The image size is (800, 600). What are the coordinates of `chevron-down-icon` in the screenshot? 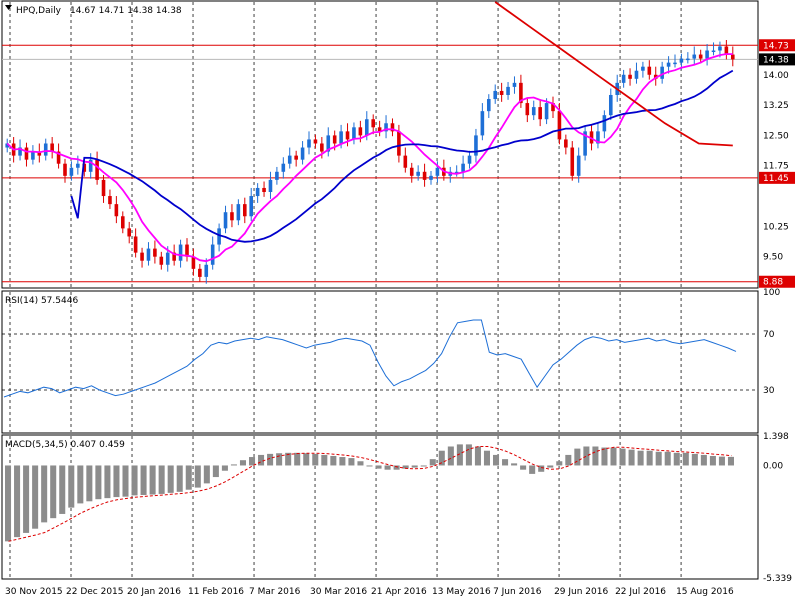 It's located at (8, 7).